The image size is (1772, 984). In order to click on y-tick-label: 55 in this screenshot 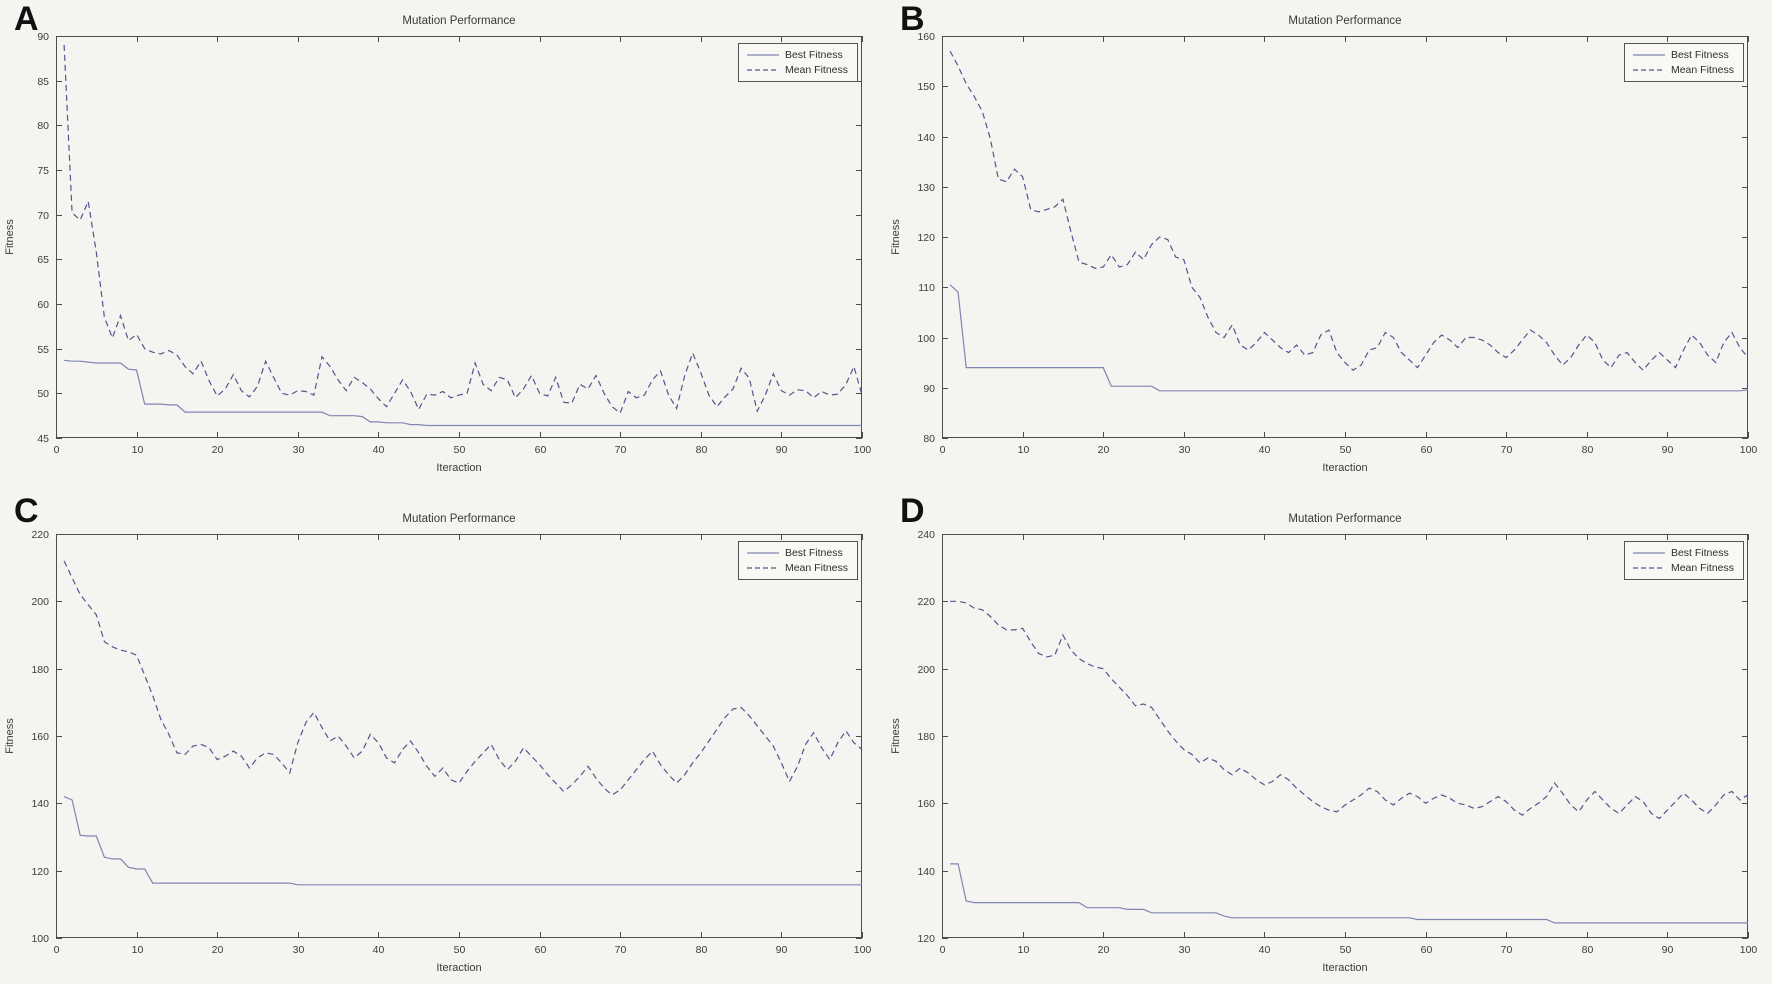, I will do `click(43, 350)`.